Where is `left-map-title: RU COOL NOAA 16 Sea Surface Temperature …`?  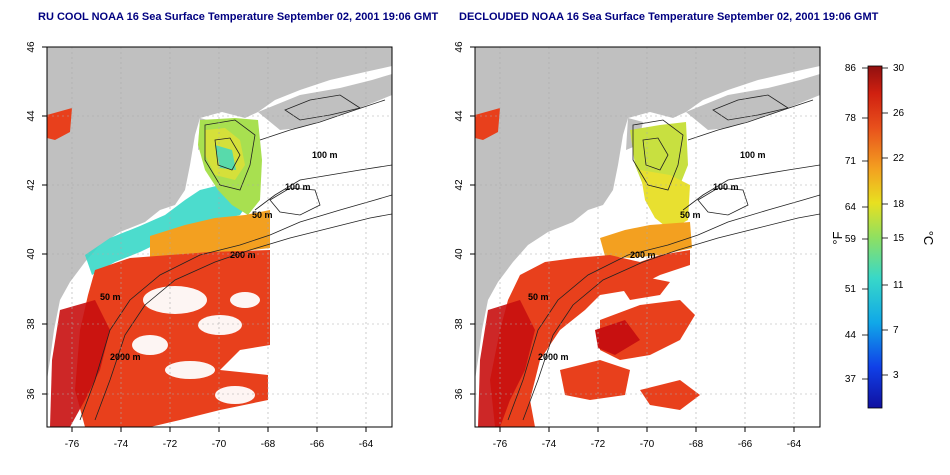
left-map-title: RU COOL NOAA 16 Sea Surface Temperature … is located at coordinates (238, 17).